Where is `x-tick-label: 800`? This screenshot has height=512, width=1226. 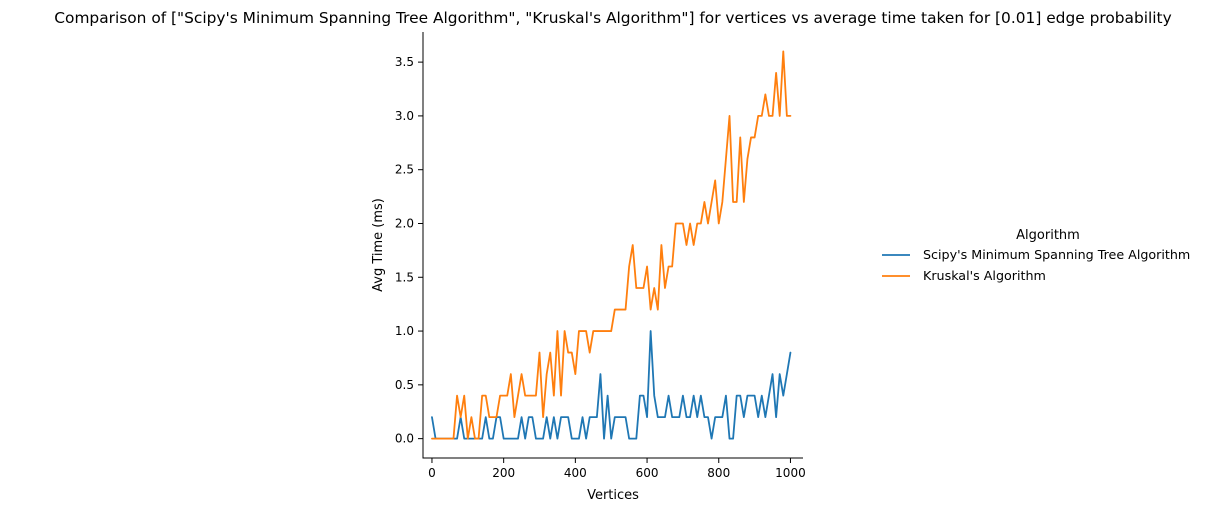 x-tick-label: 800 is located at coordinates (718, 473).